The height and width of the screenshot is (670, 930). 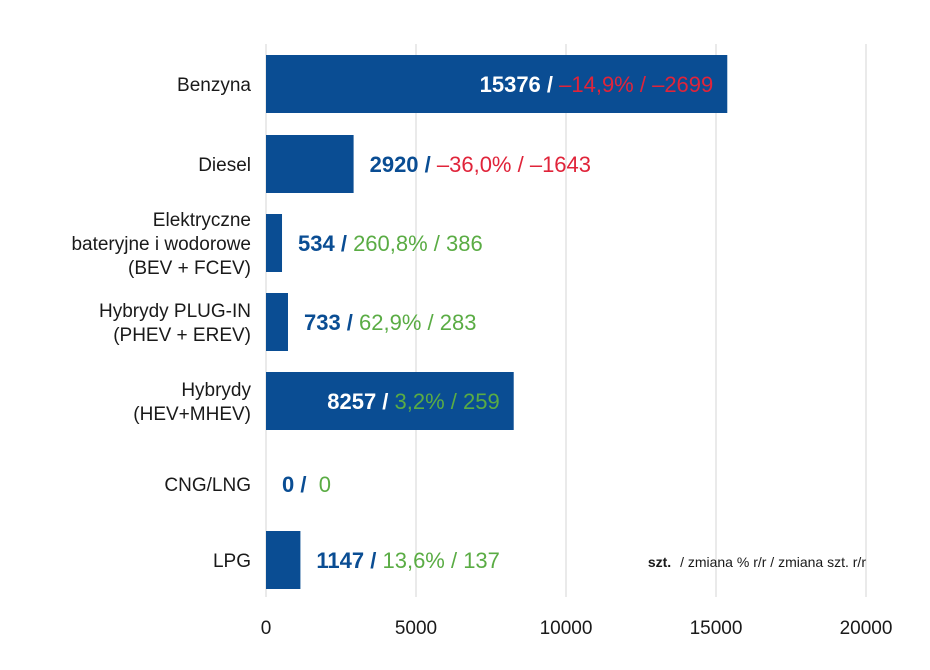 I want to click on value-change: 13,6% / 137, so click(x=440, y=560).